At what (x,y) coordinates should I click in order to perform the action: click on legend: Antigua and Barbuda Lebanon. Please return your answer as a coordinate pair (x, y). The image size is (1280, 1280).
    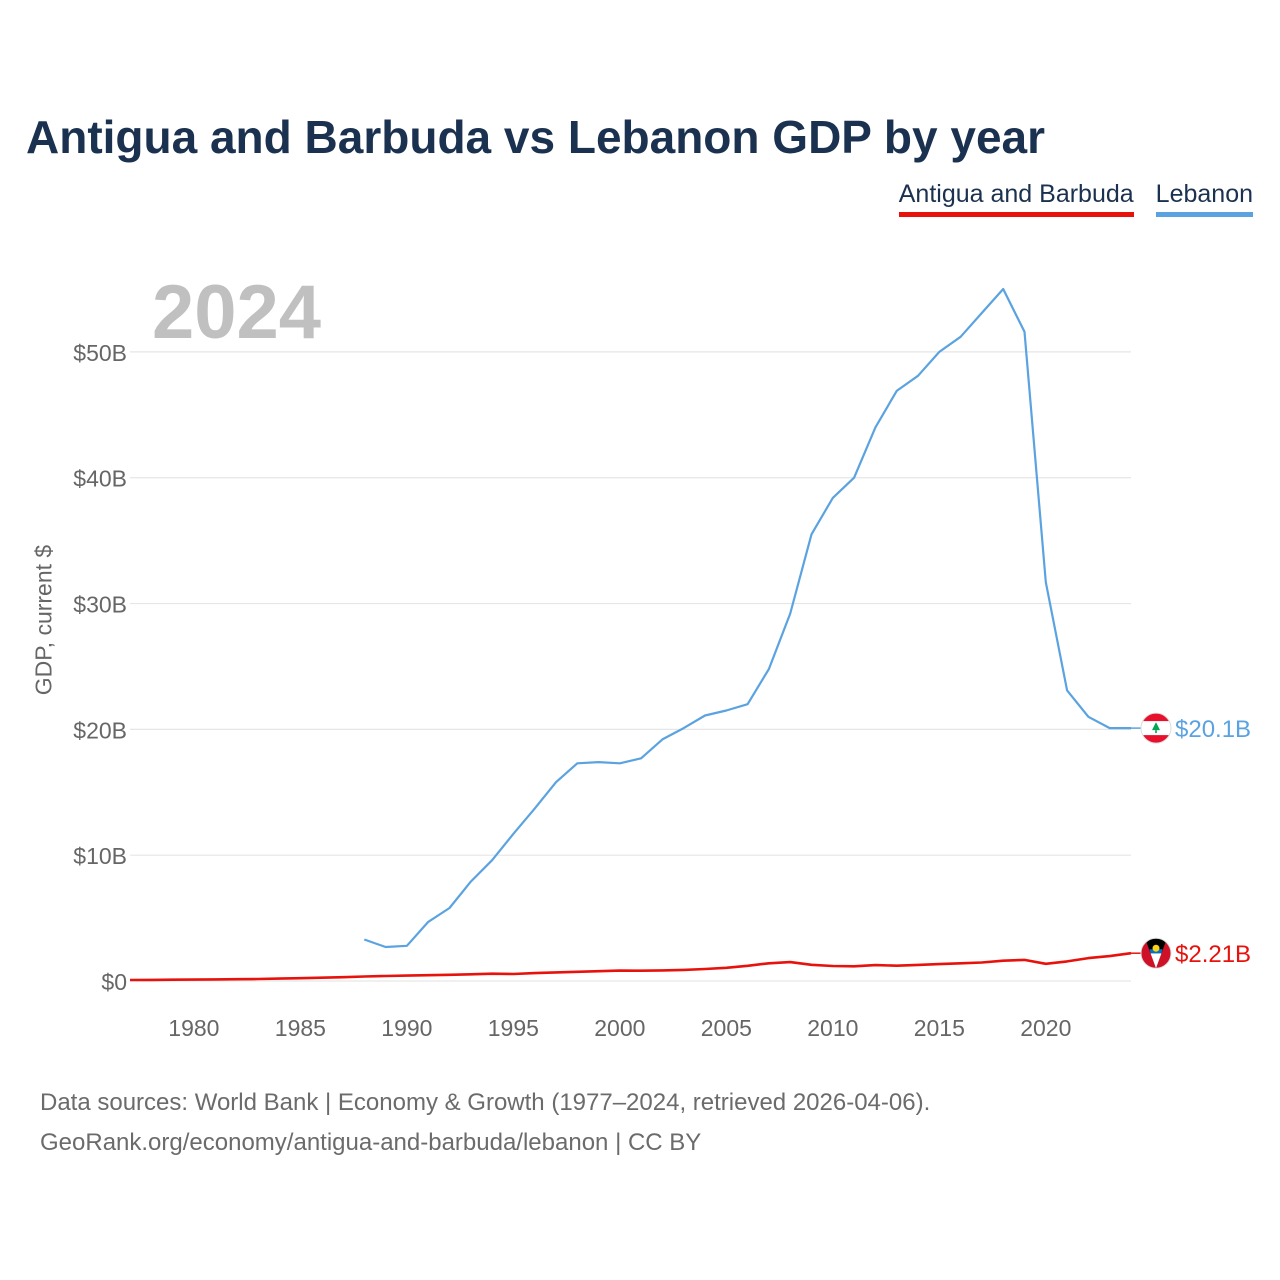
    Looking at the image, I should click on (1075, 198).